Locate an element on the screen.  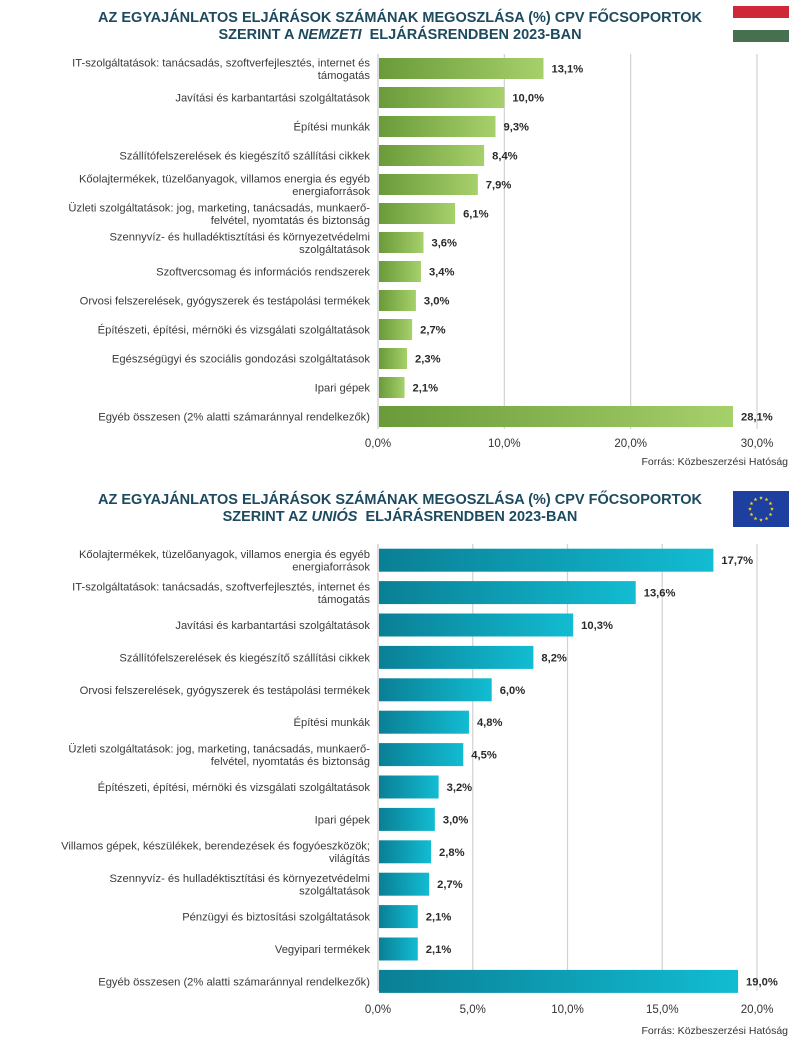
data-label: 4,5% is located at coordinates (484, 756).